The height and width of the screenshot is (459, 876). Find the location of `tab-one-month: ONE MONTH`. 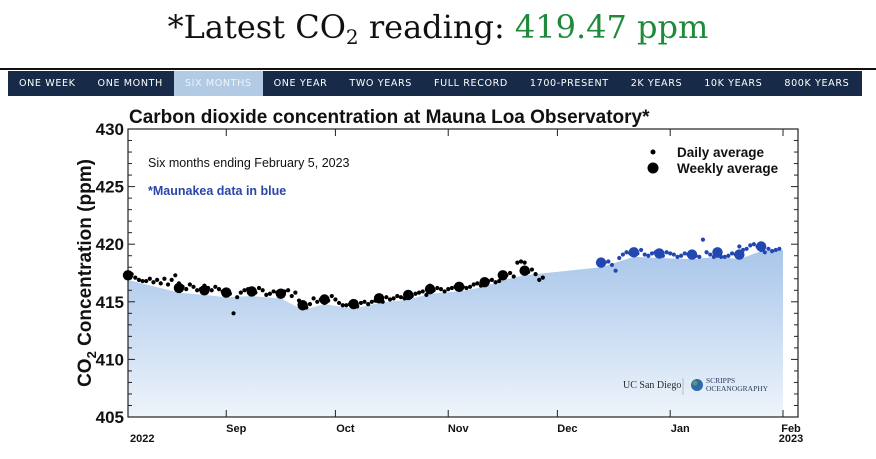

tab-one-month: ONE MONTH is located at coordinates (130, 83).